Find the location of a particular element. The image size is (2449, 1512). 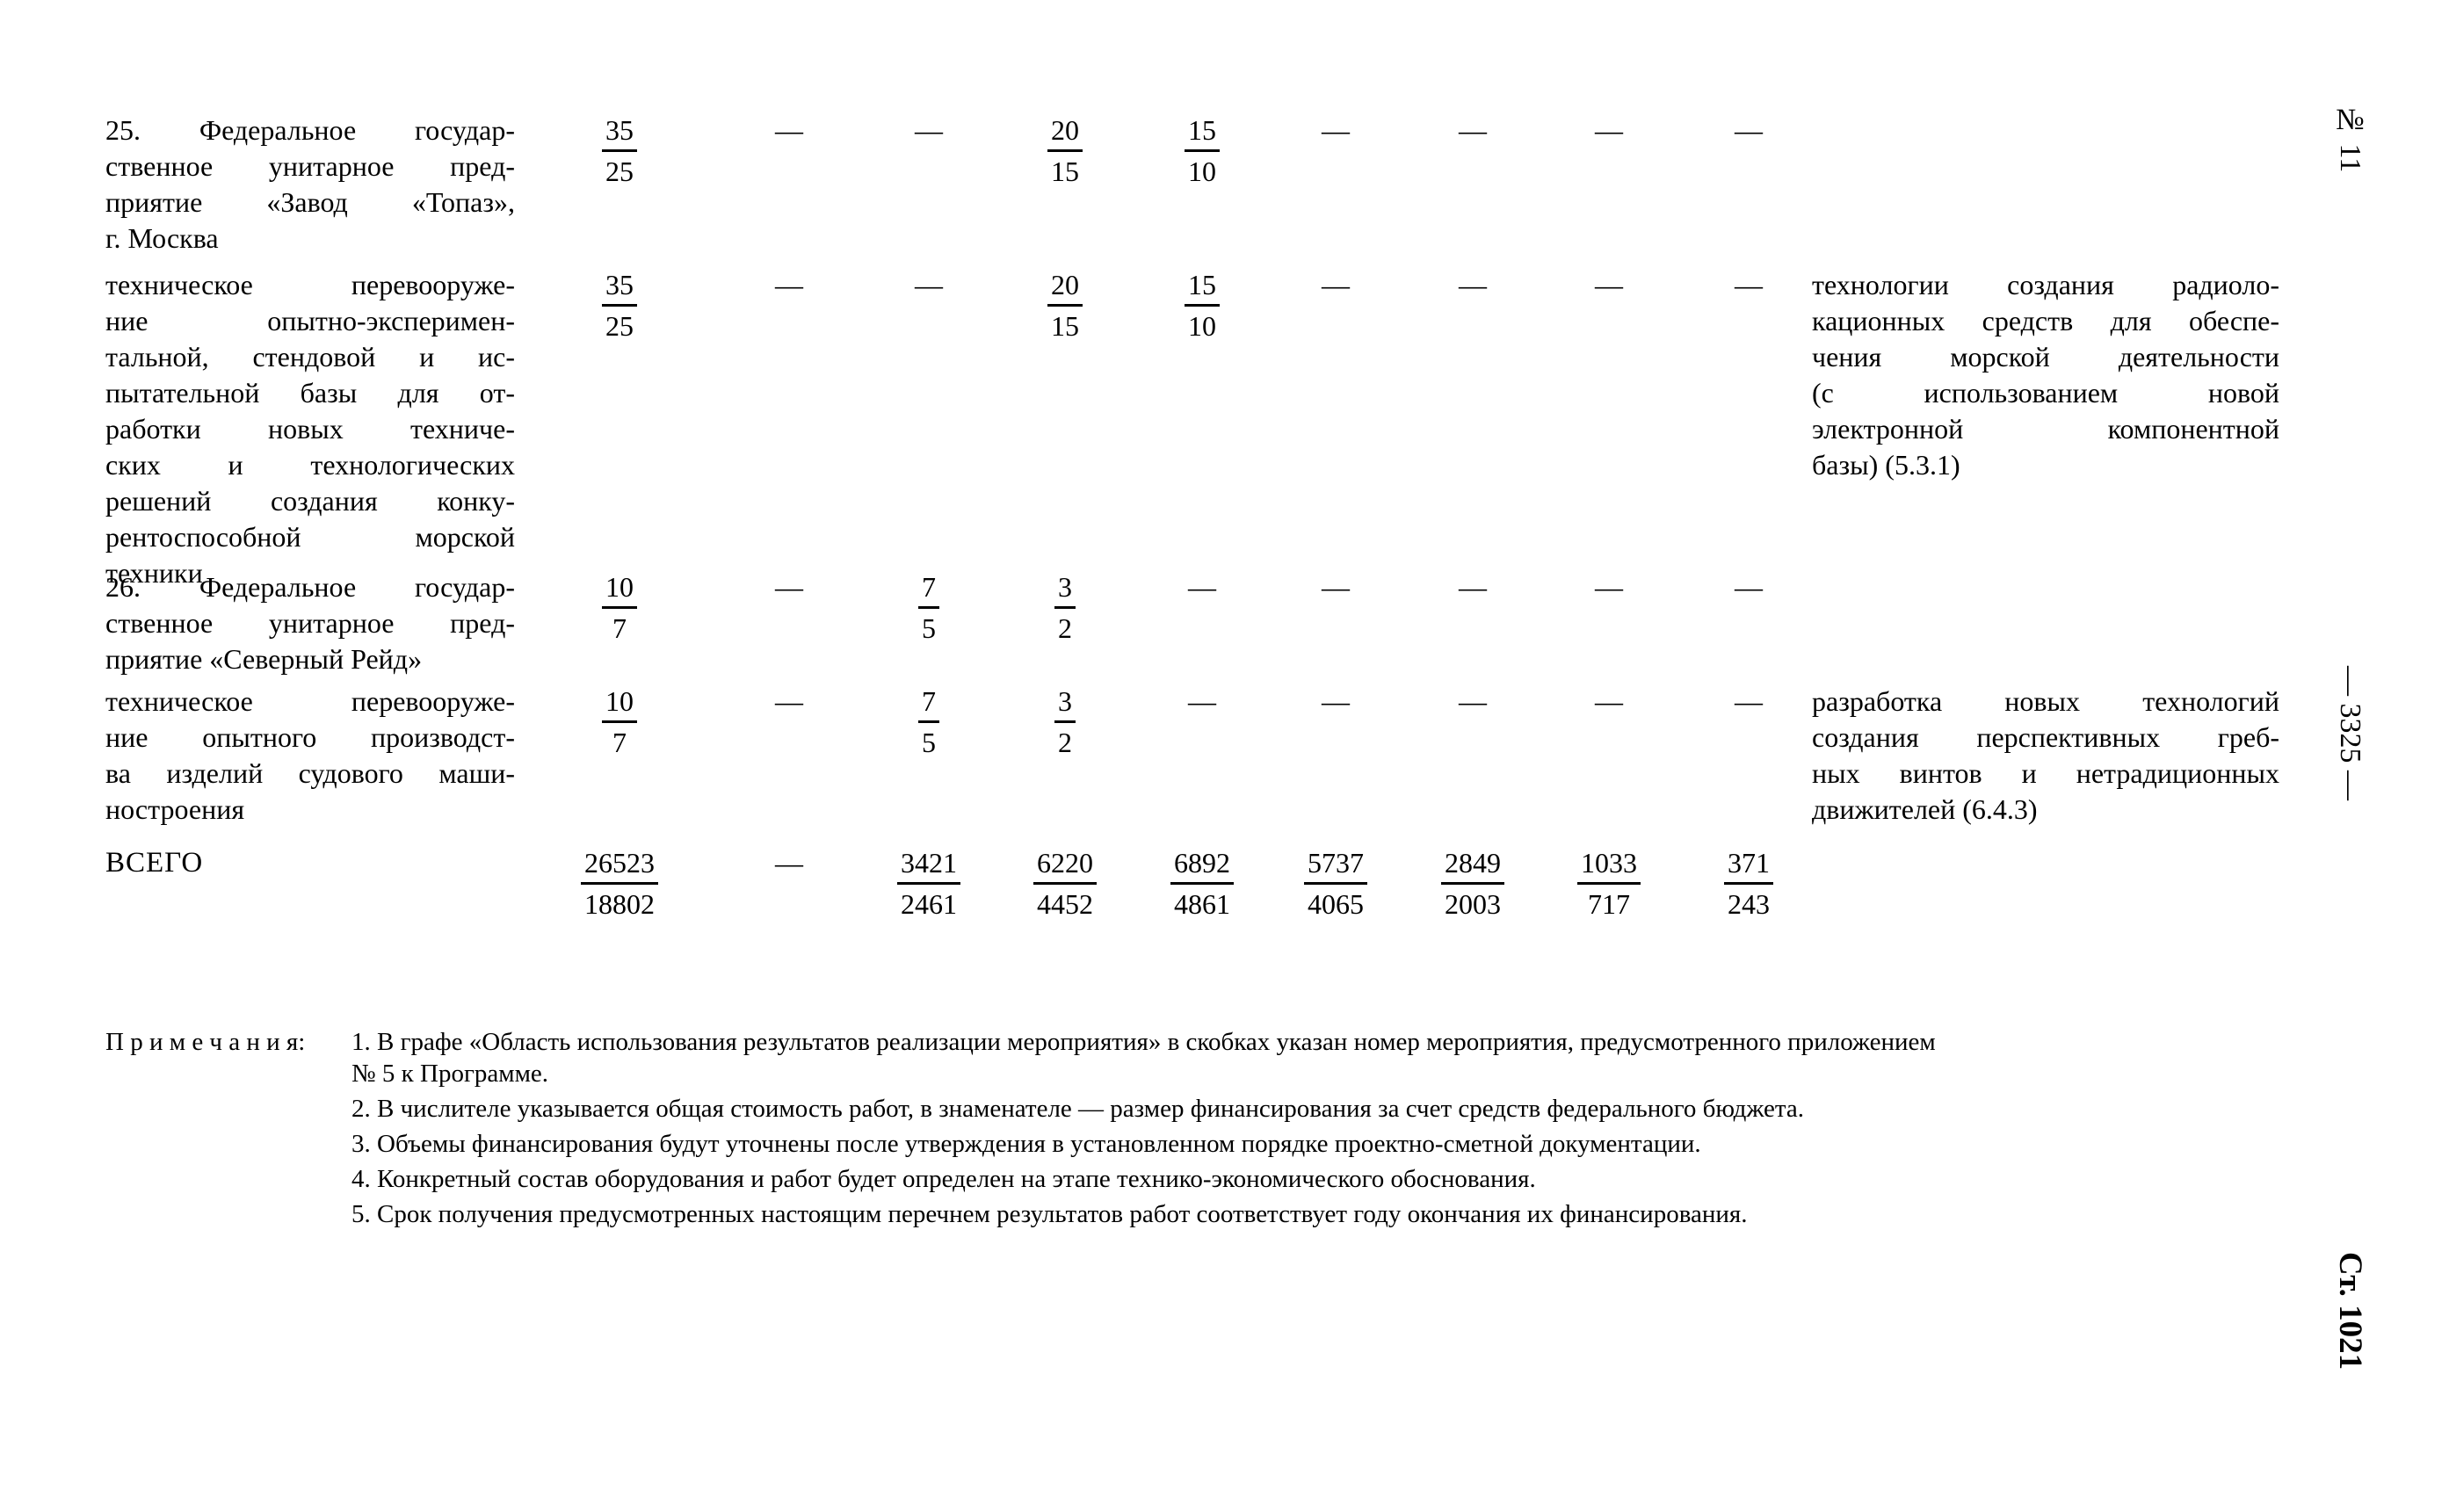

notes-label: П р и м е ч а н и я: is located at coordinates (206, 1042).